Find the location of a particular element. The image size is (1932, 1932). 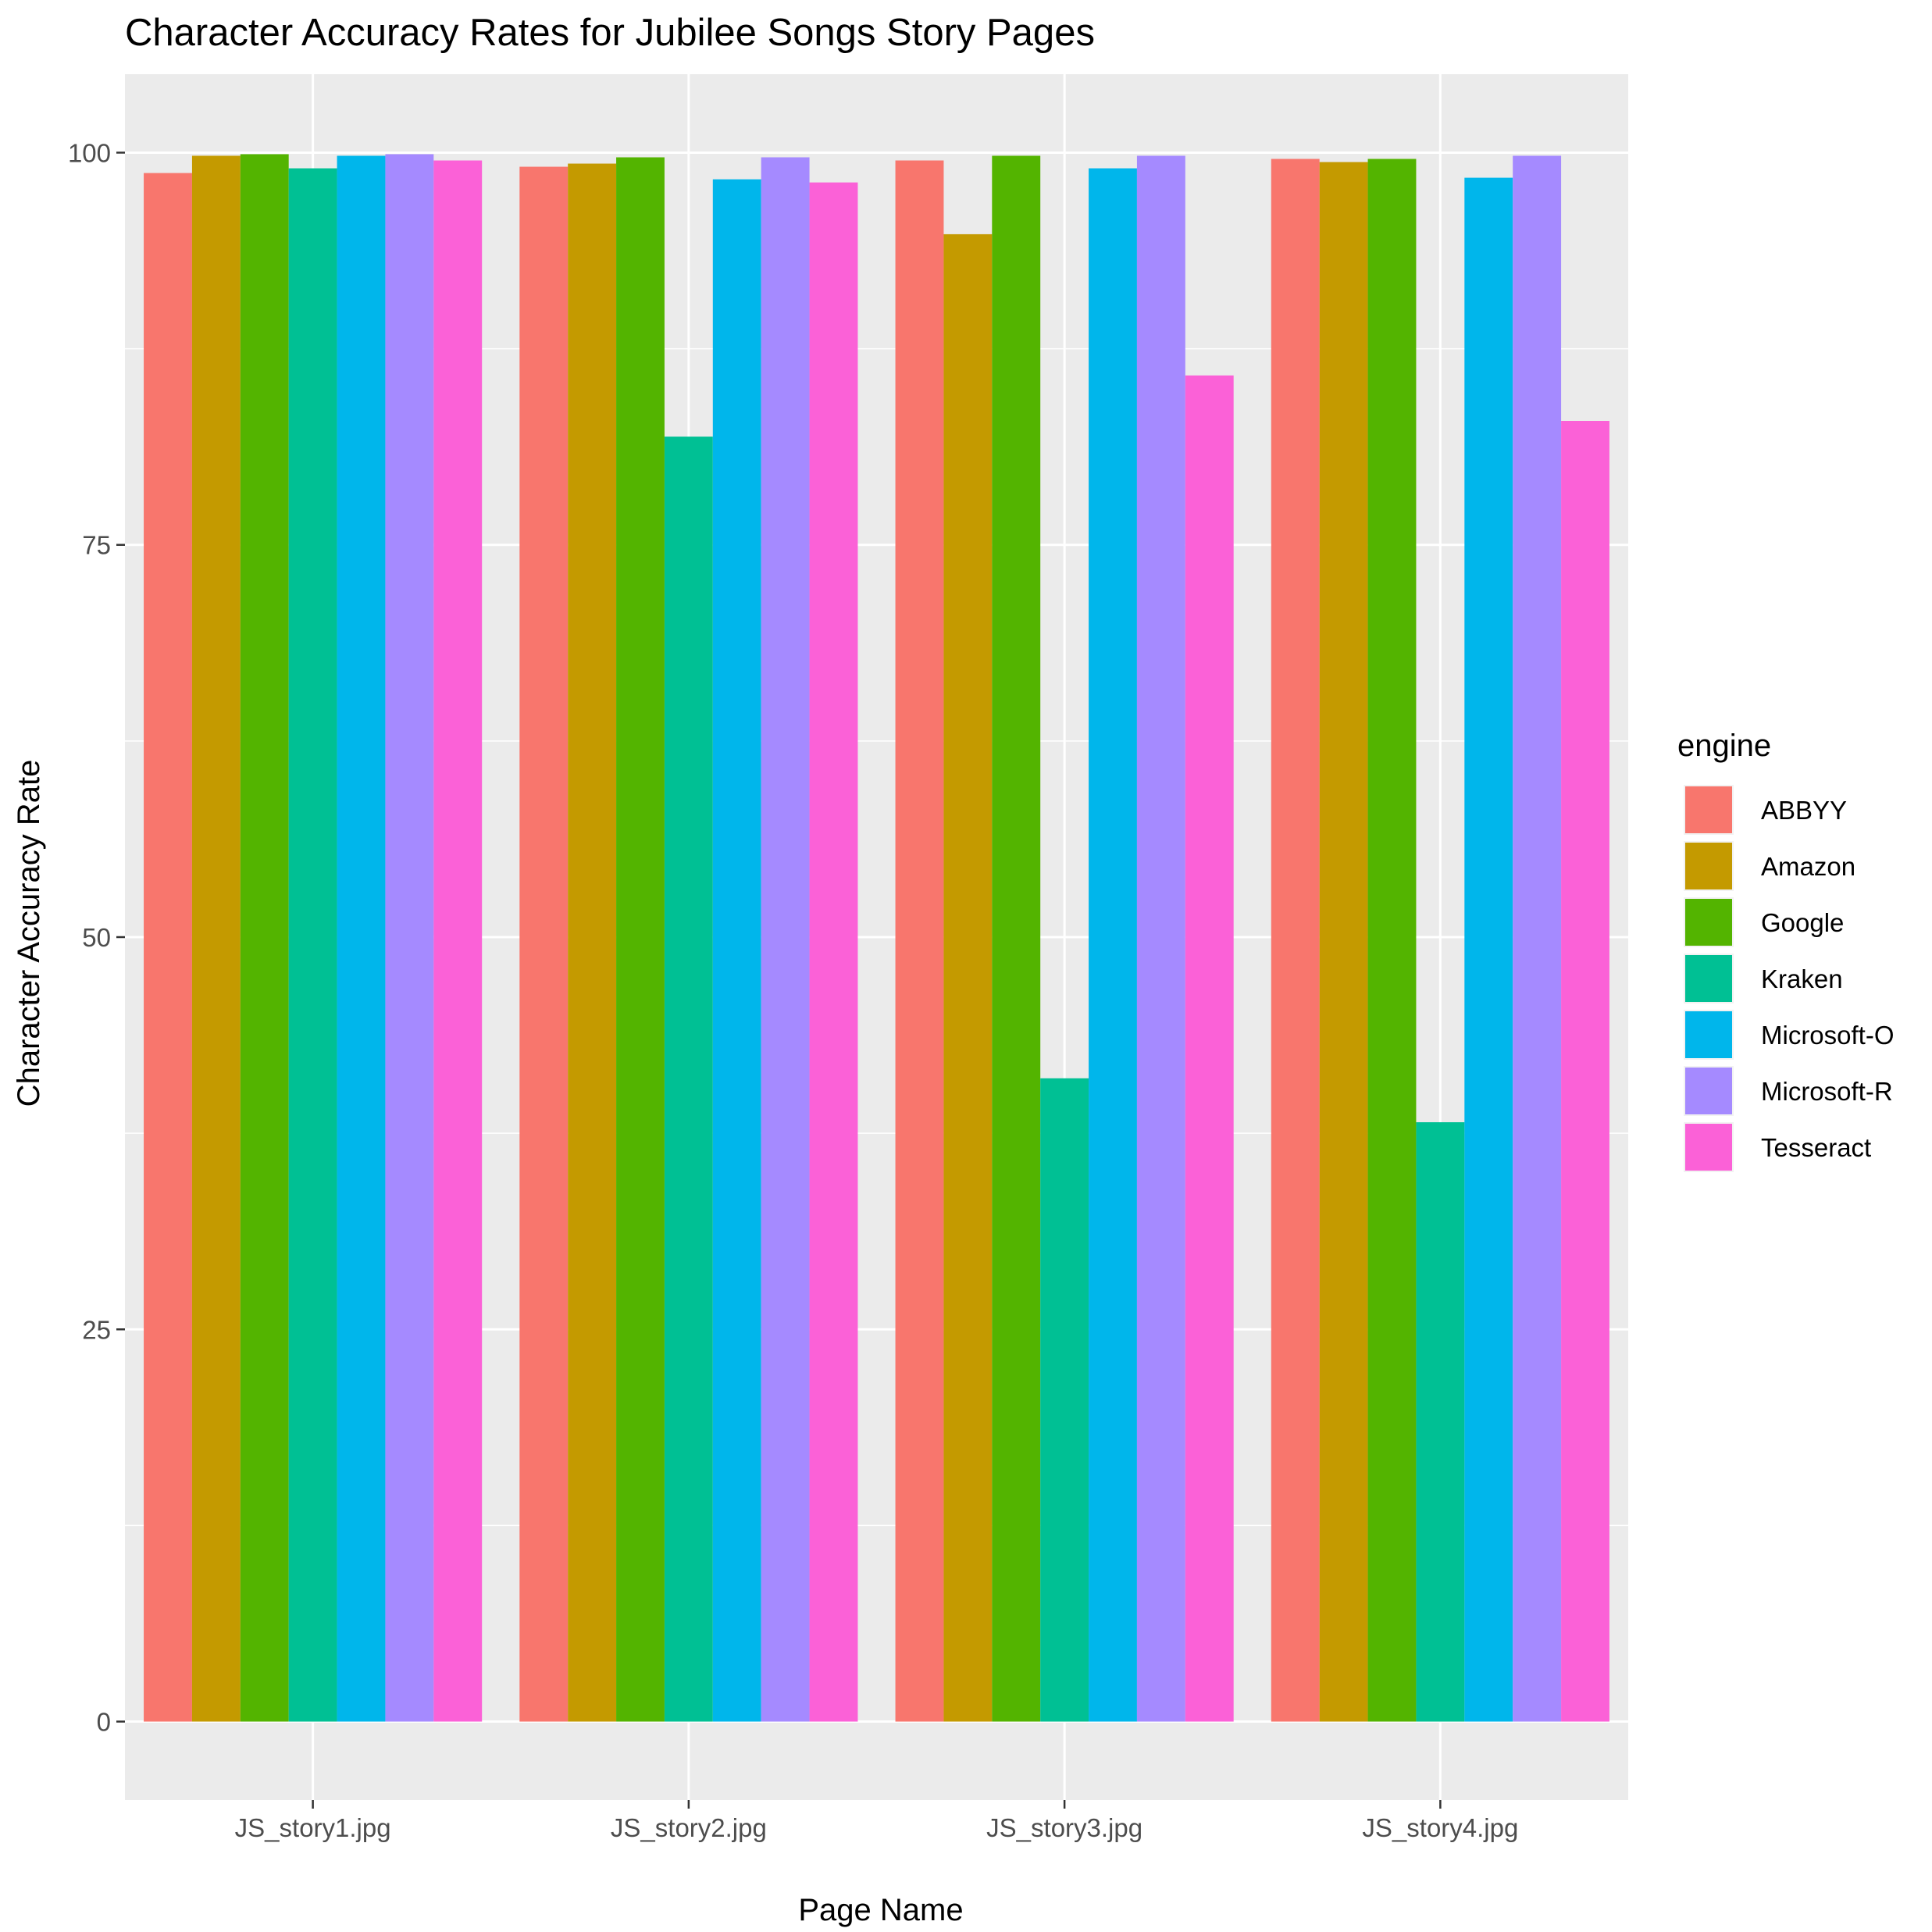

x-tick-label: JS_story2.jpg is located at coordinates (689, 1827).